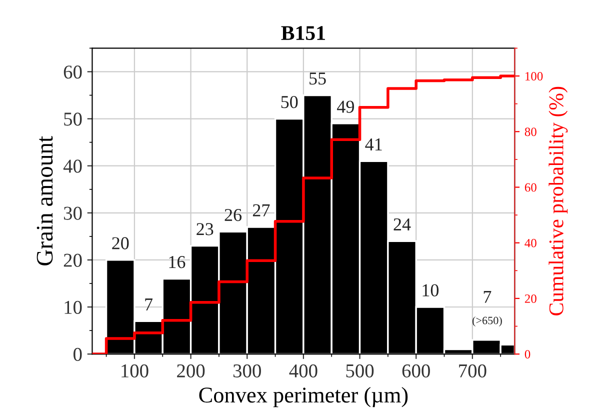 Image resolution: width=595 pixels, height=419 pixels. I want to click on y-tick-label: 20, so click(73, 260).